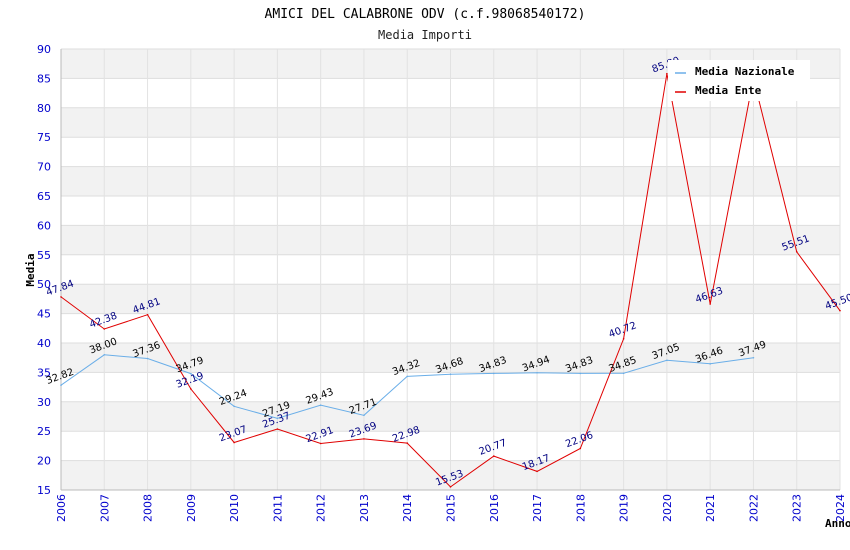  I want to click on y-tick-label: 75, so click(44, 137).